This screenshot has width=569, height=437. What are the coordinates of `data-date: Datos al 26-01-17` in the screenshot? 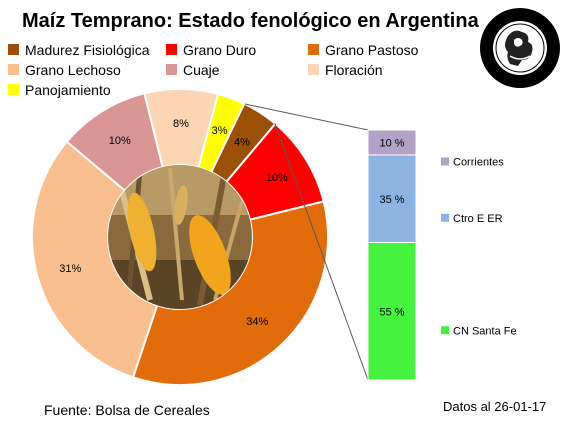 It's located at (495, 406).